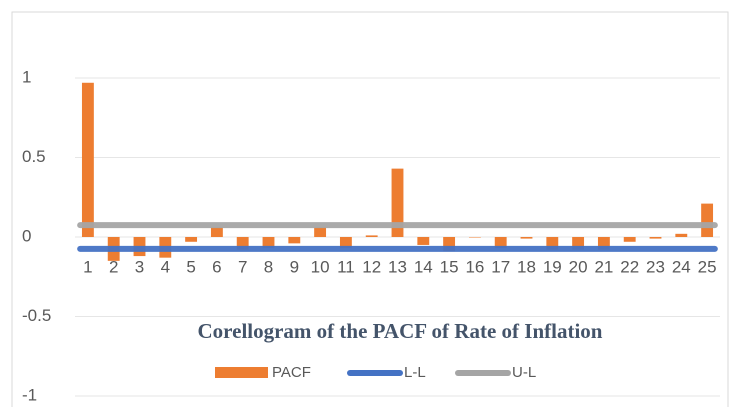 This screenshot has width=732, height=407. What do you see at coordinates (603, 266) in the screenshot?
I see `x-tick-label: 21` at bounding box center [603, 266].